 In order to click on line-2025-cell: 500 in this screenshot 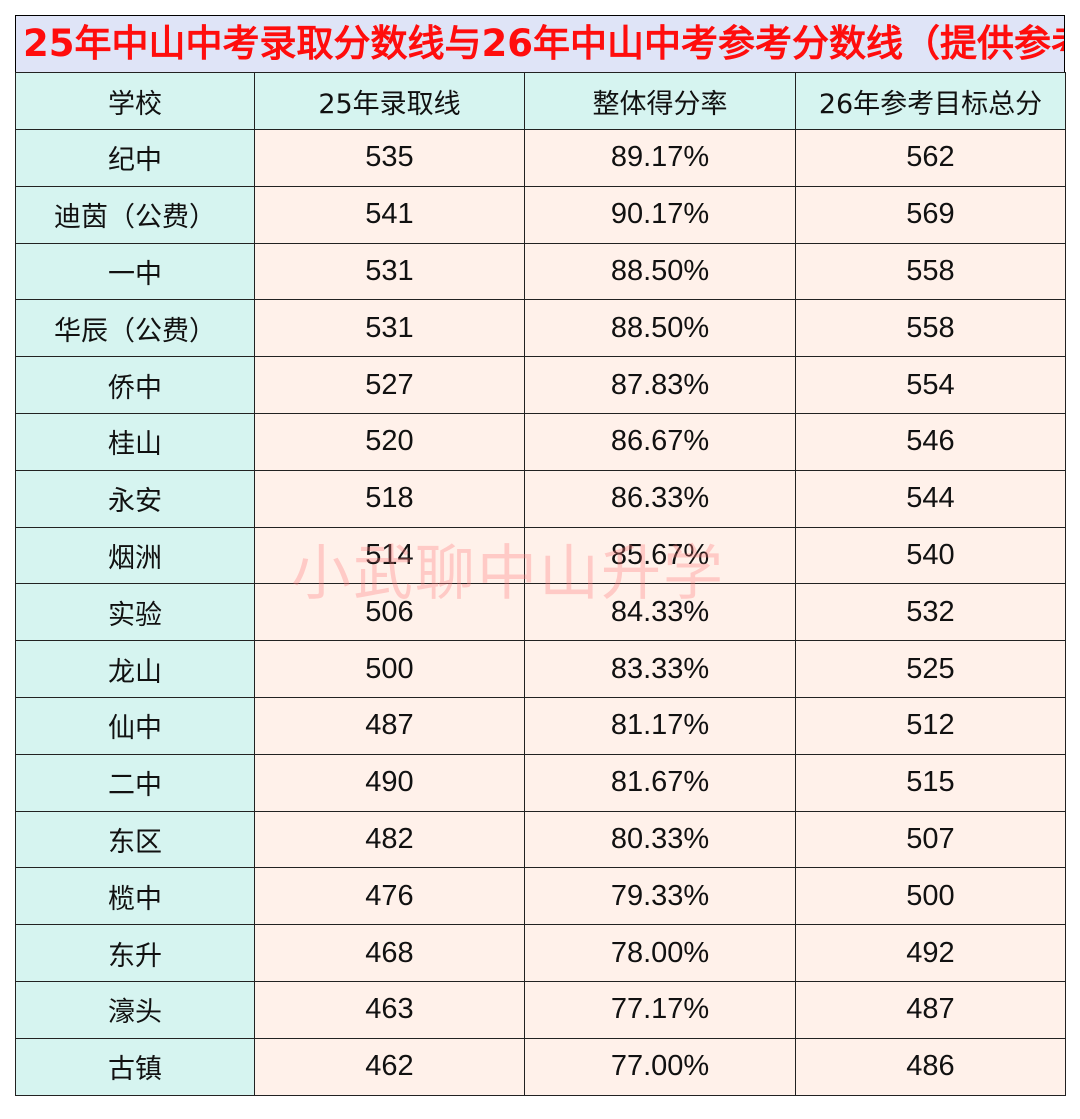, I will do `click(389, 669)`.